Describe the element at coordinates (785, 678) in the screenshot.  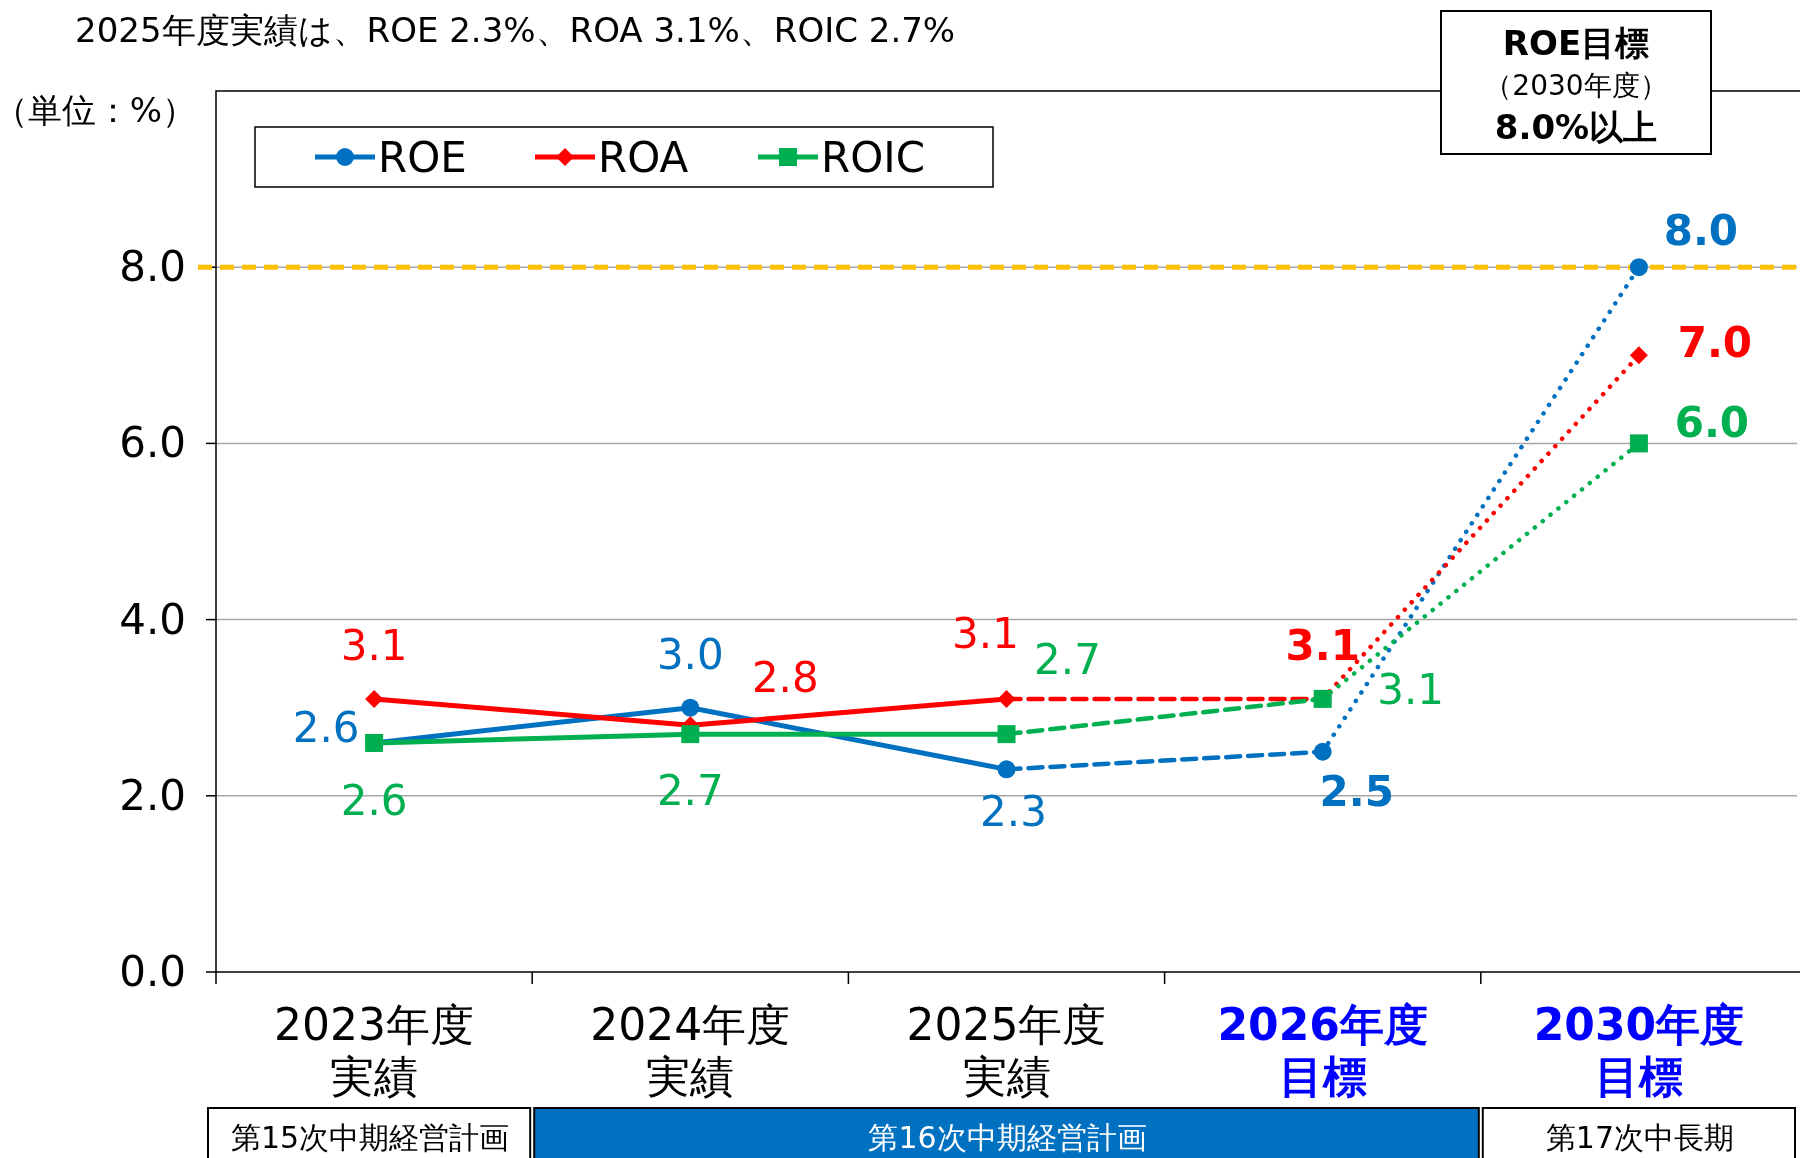
I see `data-label: 2.8` at that location.